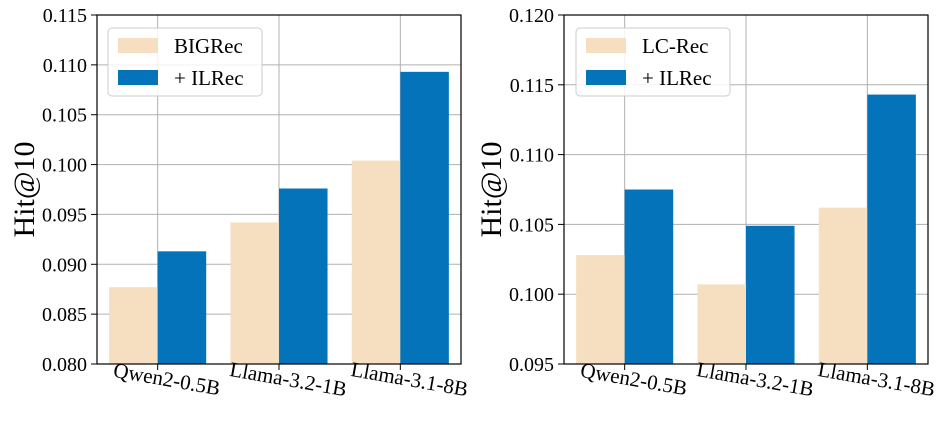 The height and width of the screenshot is (431, 937). I want to click on left-legend-label-ilrec: + ILRec, so click(209, 78).